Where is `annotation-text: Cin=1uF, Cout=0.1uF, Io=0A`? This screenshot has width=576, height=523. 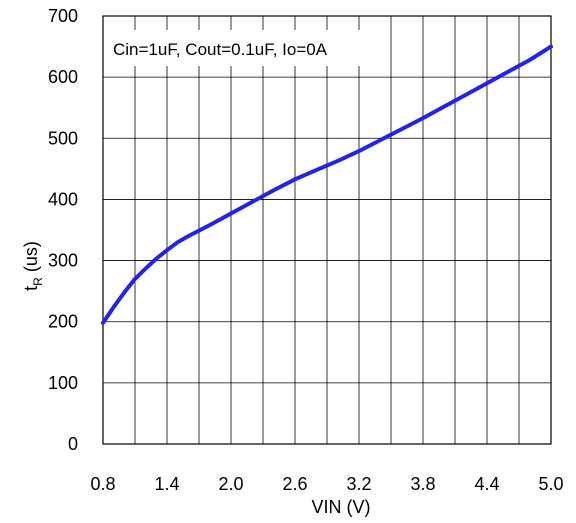
annotation-text: Cin=1uF, Cout=0.1uF, Io=0A is located at coordinates (220, 49).